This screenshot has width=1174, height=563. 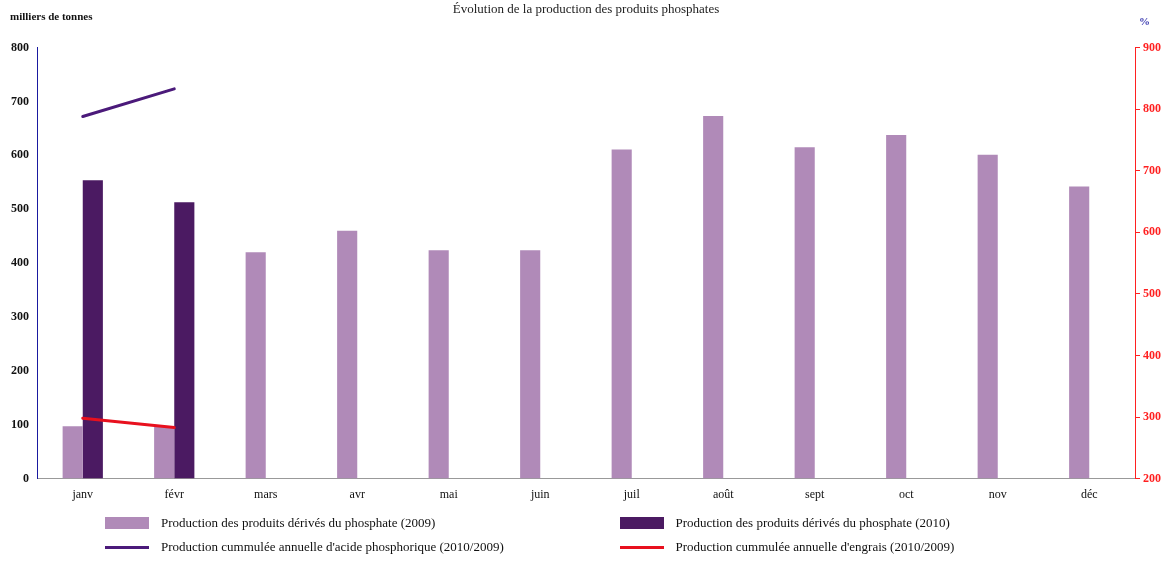 What do you see at coordinates (266, 493) in the screenshot?
I see `x-tick-label: mars` at bounding box center [266, 493].